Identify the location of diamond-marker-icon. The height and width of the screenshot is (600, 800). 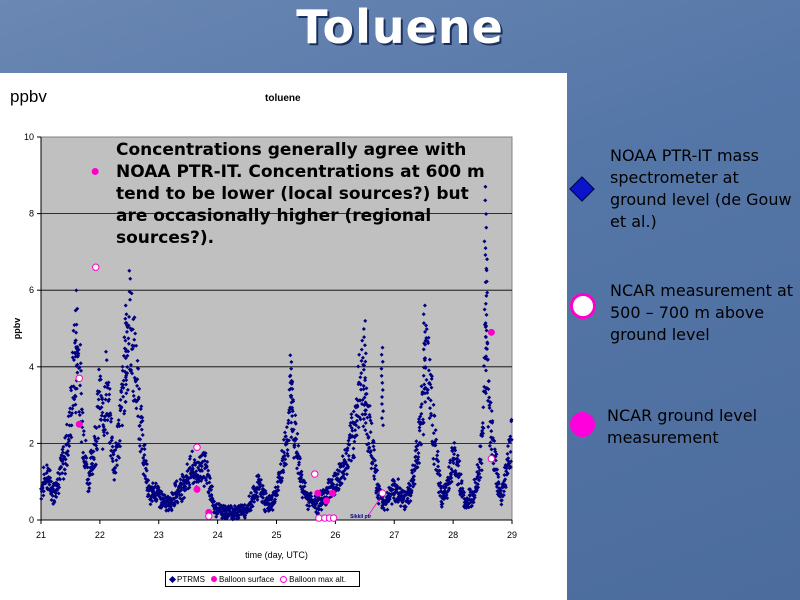
(172, 579).